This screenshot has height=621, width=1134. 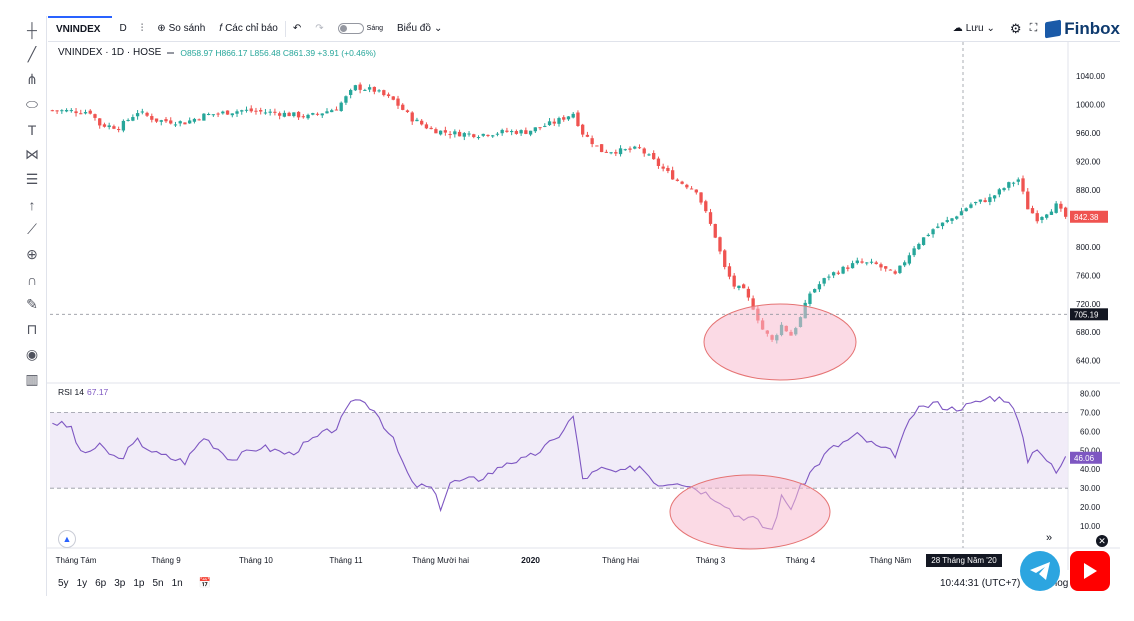 What do you see at coordinates (1090, 507) in the screenshot?
I see `rsi-tick-label: 20.00` at bounding box center [1090, 507].